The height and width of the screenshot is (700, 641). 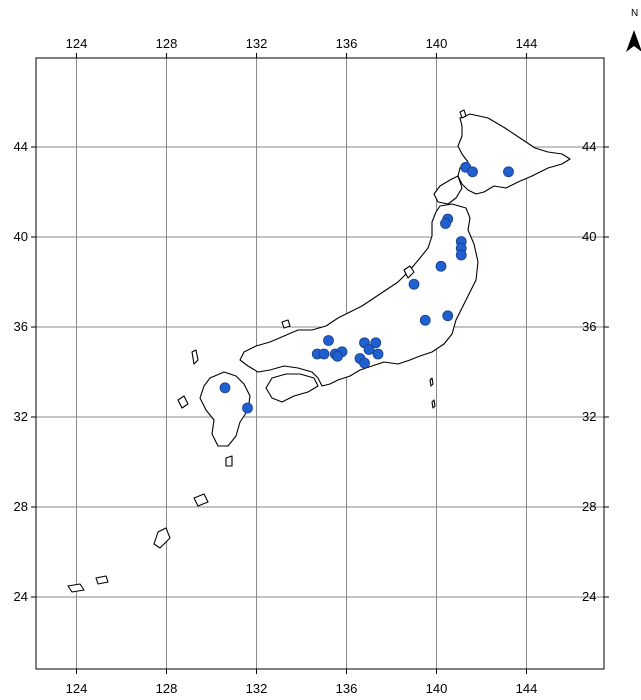 I want to click on hokkaido-southwest-peninsula, so click(x=448, y=190).